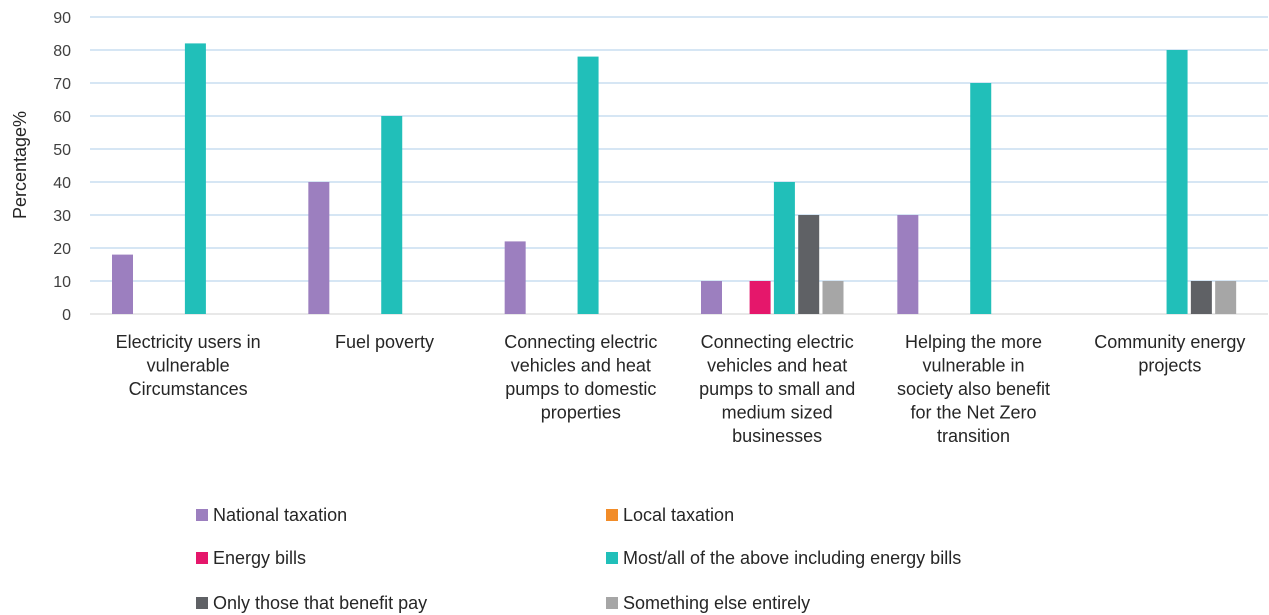  I want to click on legend-label: Local taxation, so click(678, 515).